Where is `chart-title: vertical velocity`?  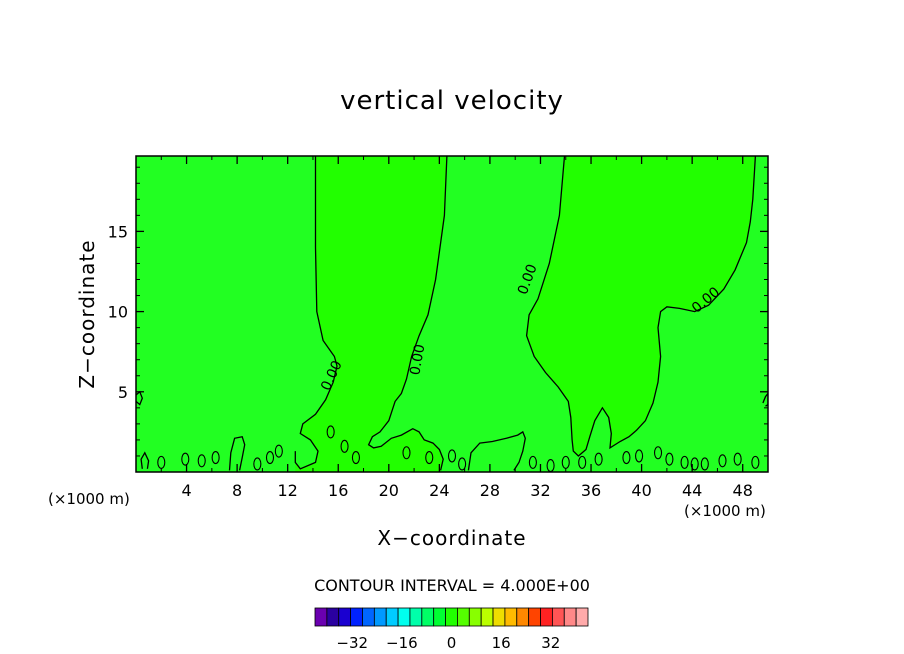
chart-title: vertical velocity is located at coordinates (452, 101).